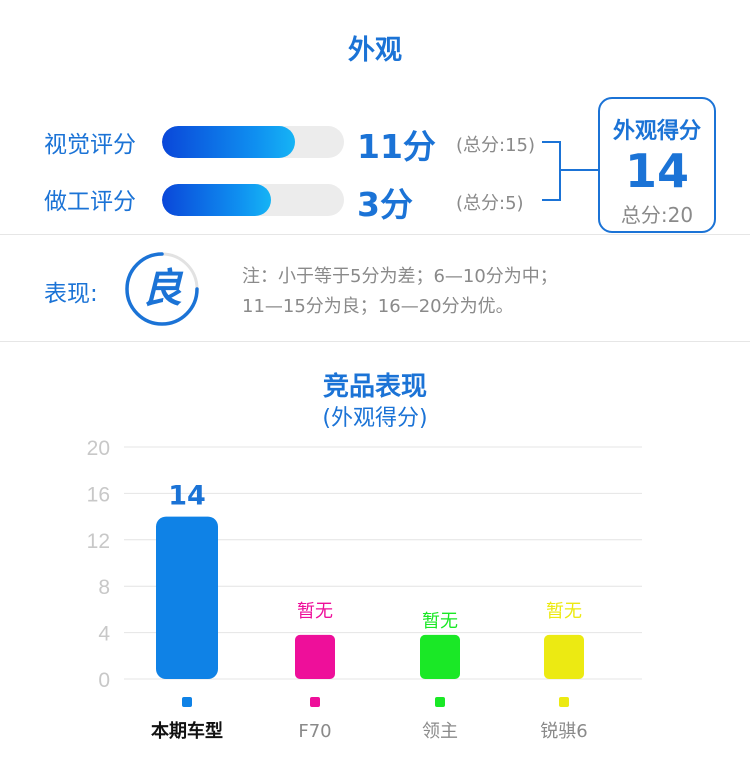 This screenshot has width=750, height=773. Describe the element at coordinates (90, 202) in the screenshot. I see `craft-score-label: 做工评分` at that location.